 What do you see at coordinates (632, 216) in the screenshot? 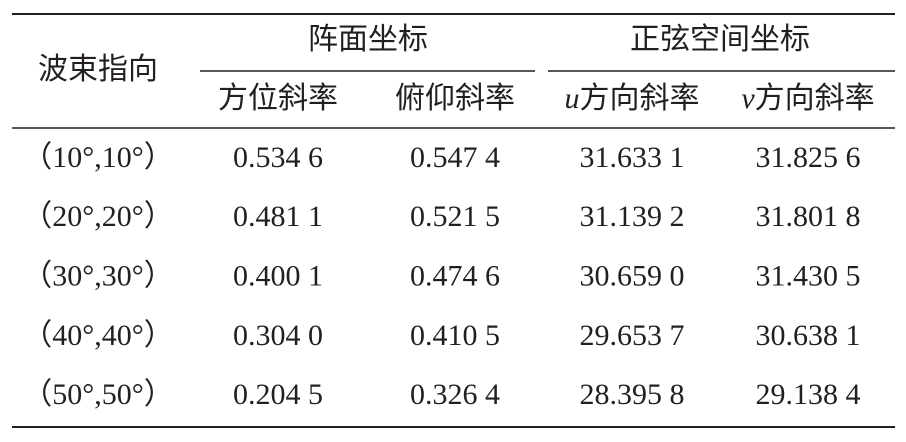
I see `cell: 31.139 2` at bounding box center [632, 216].